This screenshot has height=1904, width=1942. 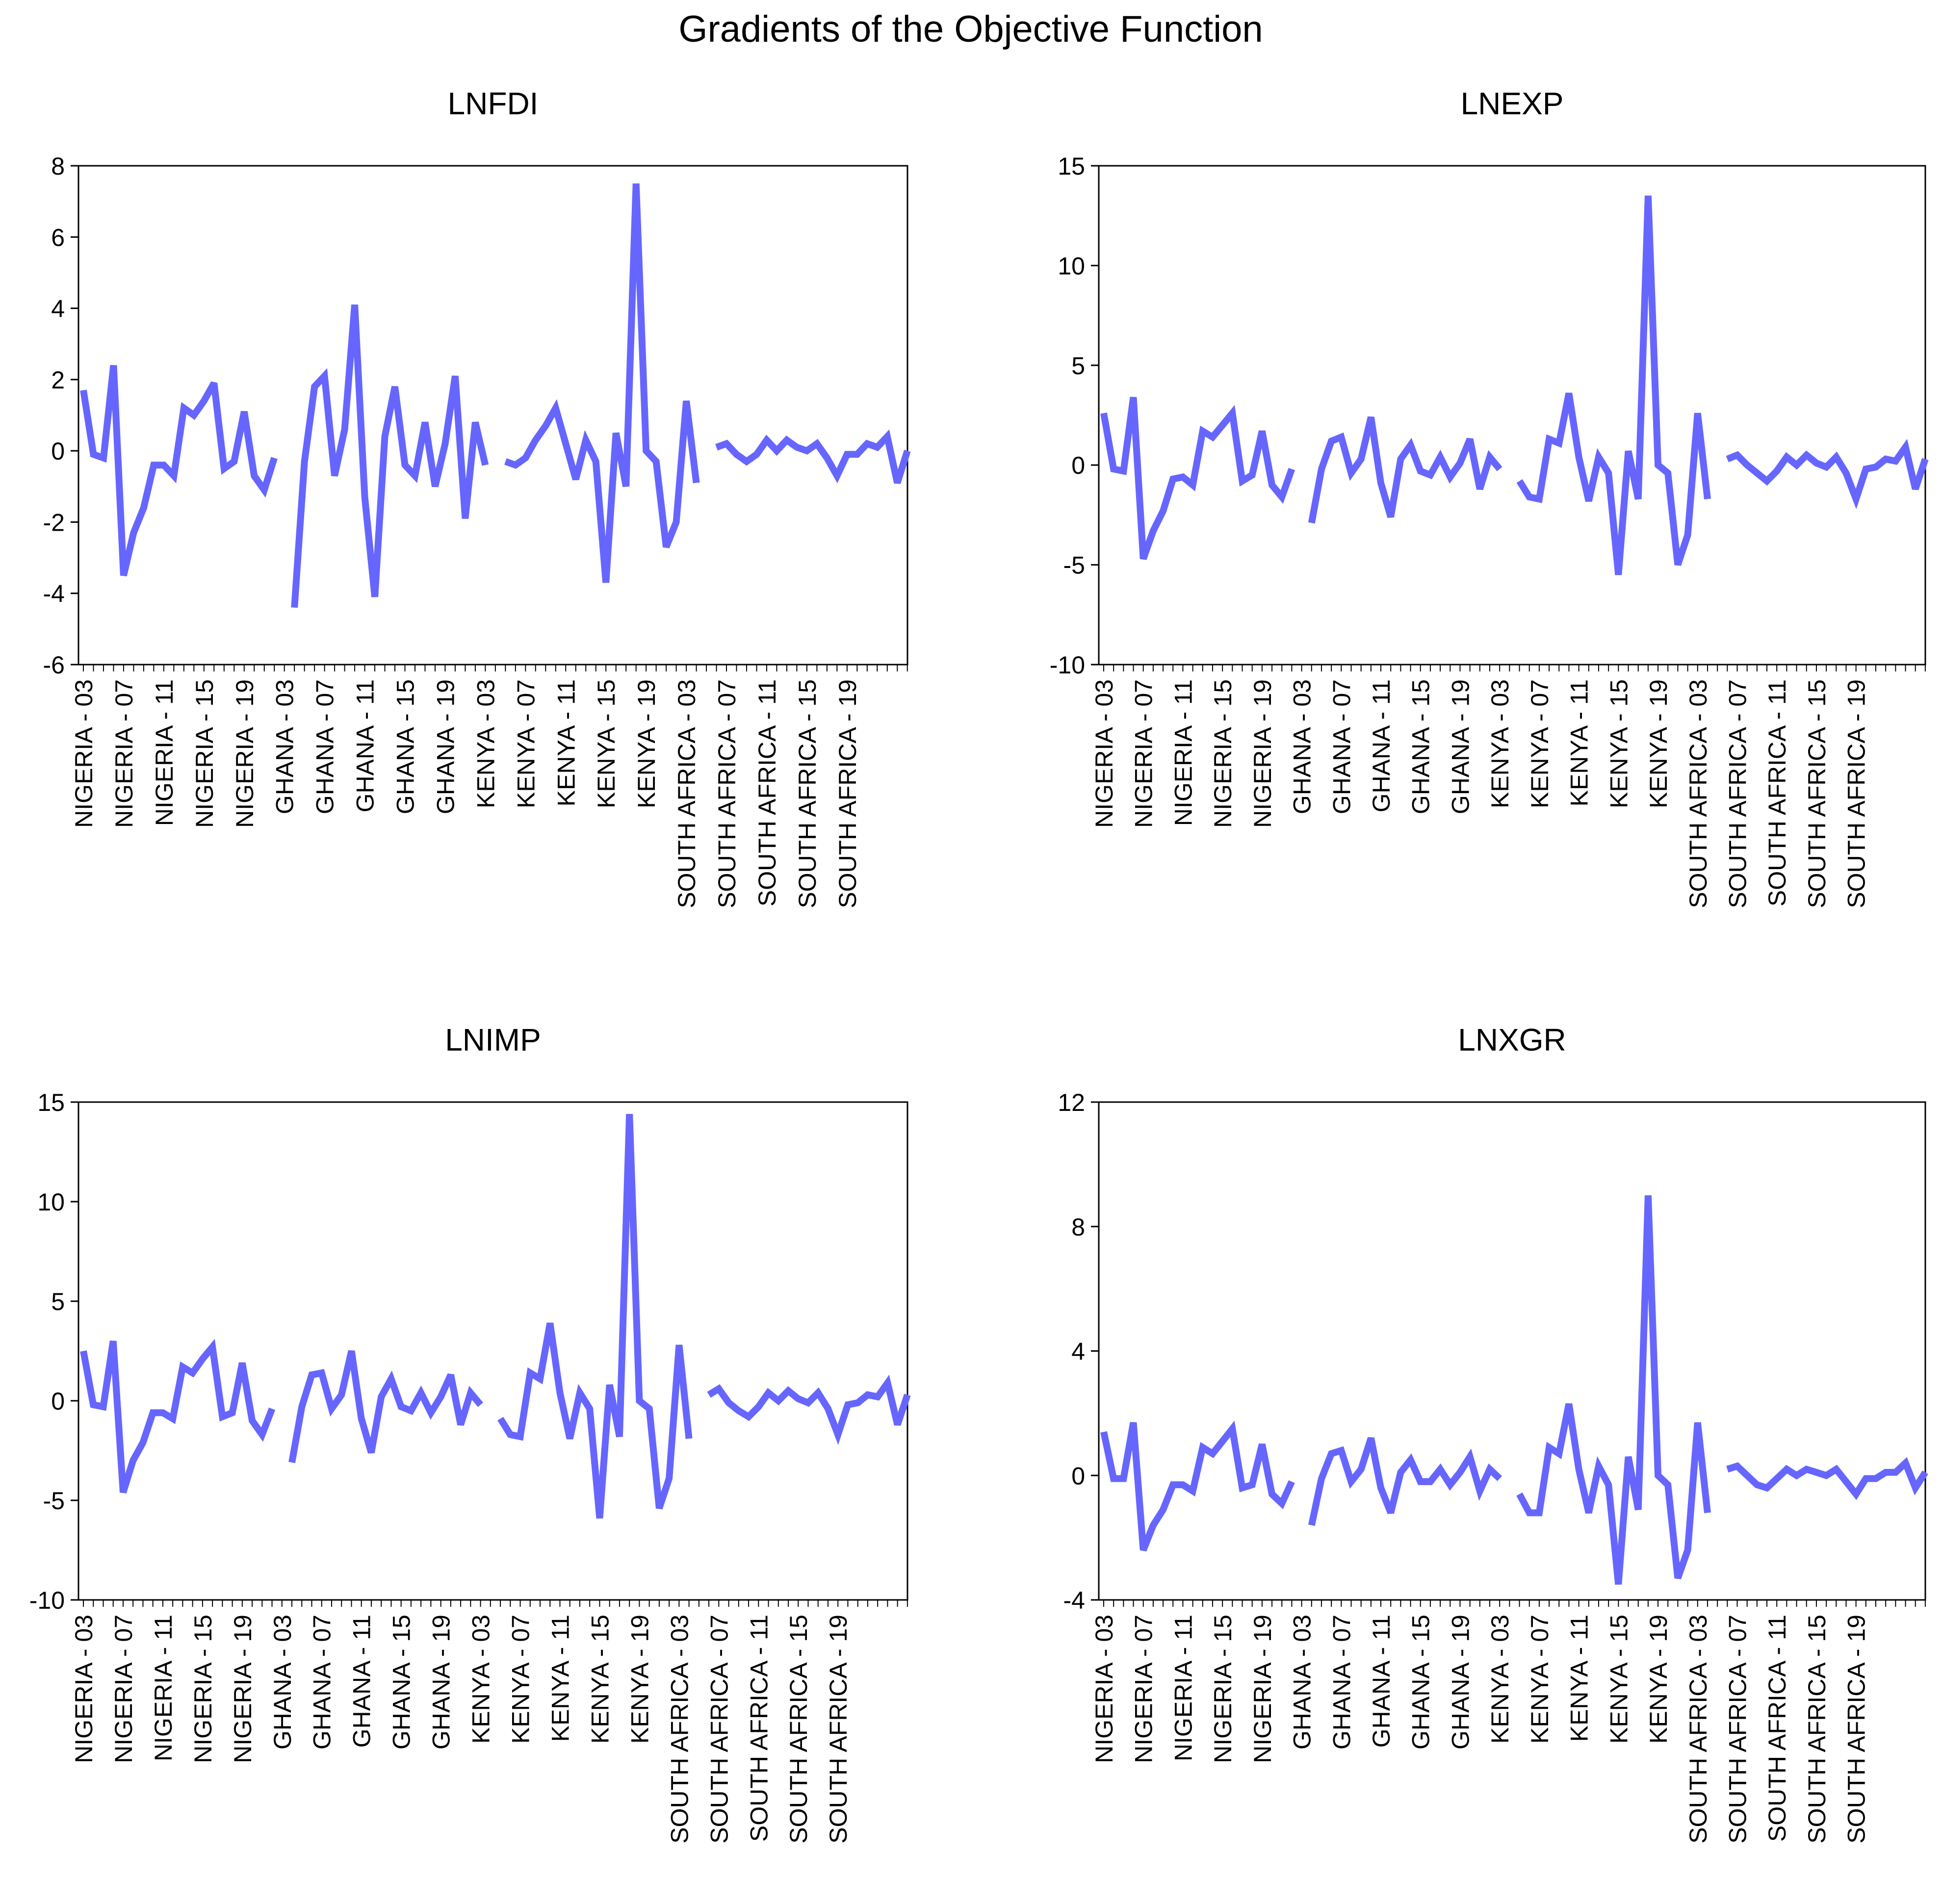 What do you see at coordinates (493, 1039) in the screenshot?
I see `panel-title: LNIMP` at bounding box center [493, 1039].